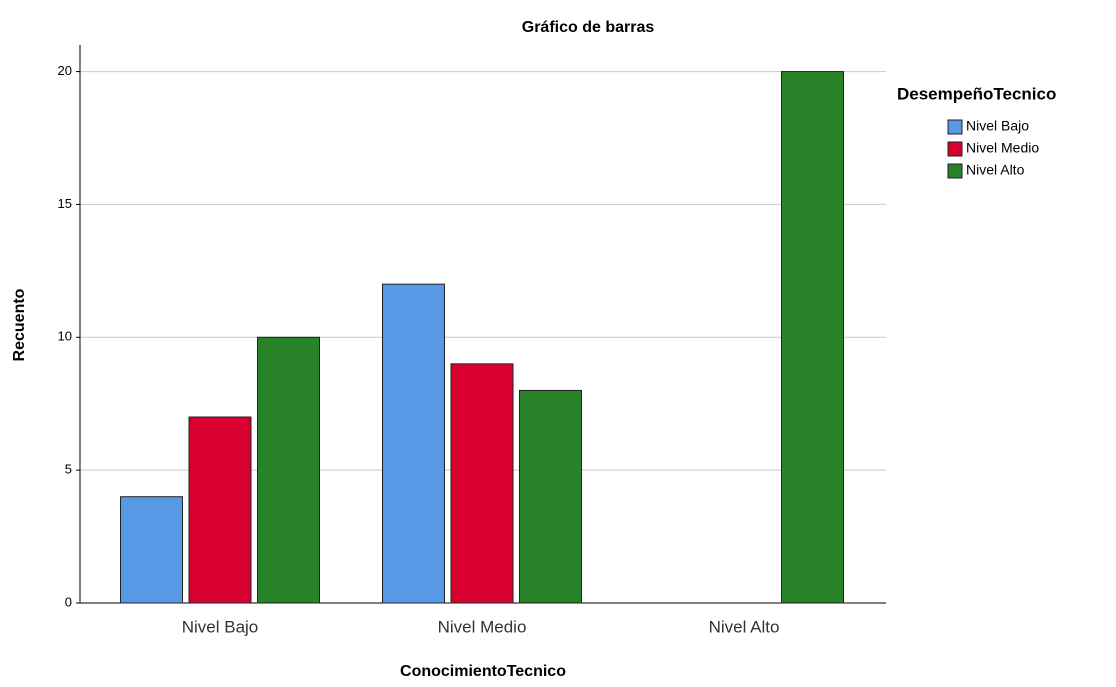  Describe the element at coordinates (68, 601) in the screenshot. I see `y-tick-label: 0` at that location.